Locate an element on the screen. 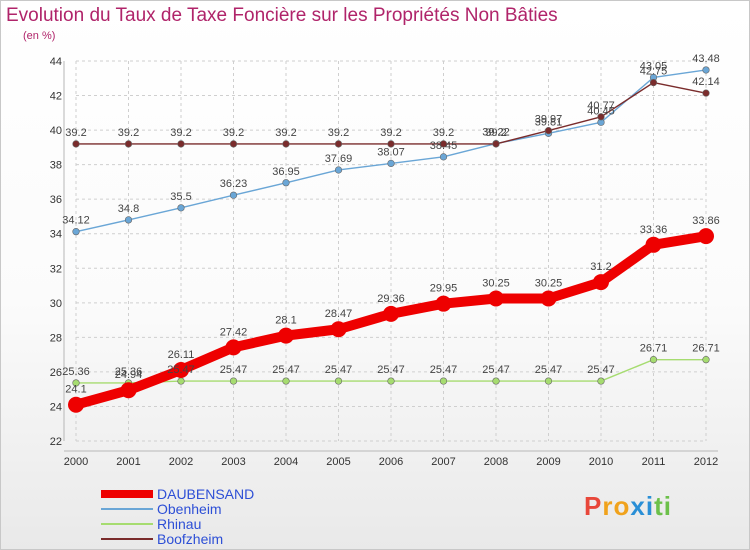 The width and height of the screenshot is (750, 550). logo-letter: P is located at coordinates (593, 506).